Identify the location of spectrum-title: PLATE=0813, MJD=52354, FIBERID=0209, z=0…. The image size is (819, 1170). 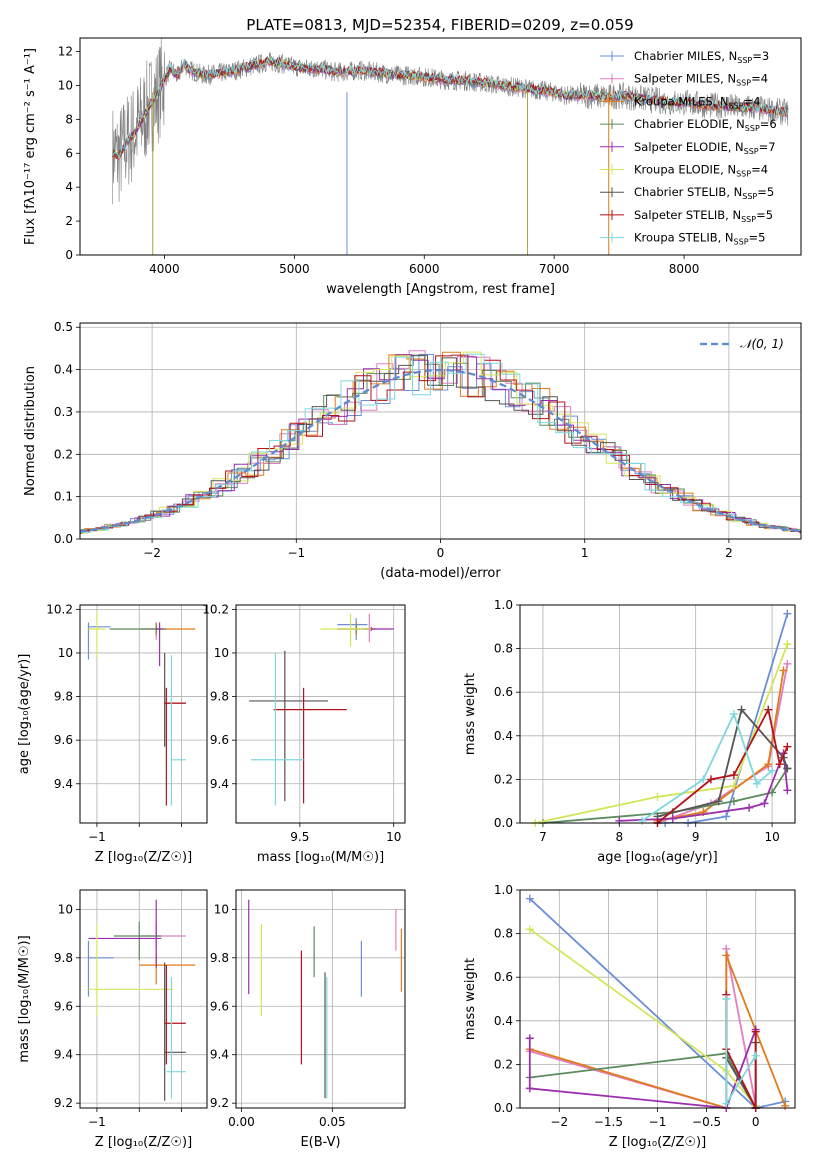
(439, 25).